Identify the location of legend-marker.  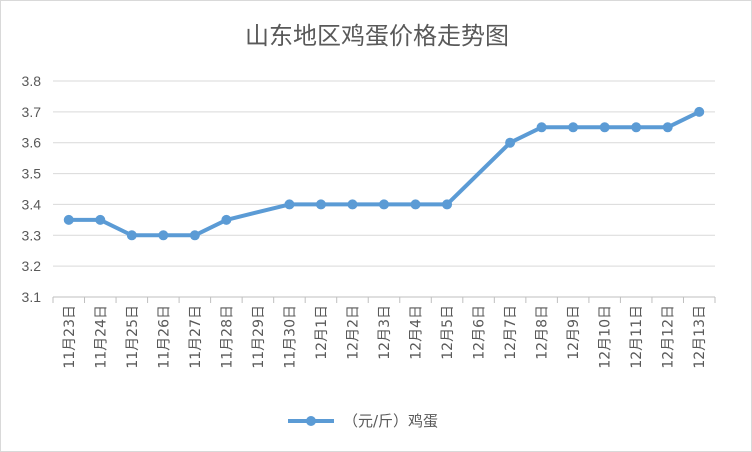
(311, 421).